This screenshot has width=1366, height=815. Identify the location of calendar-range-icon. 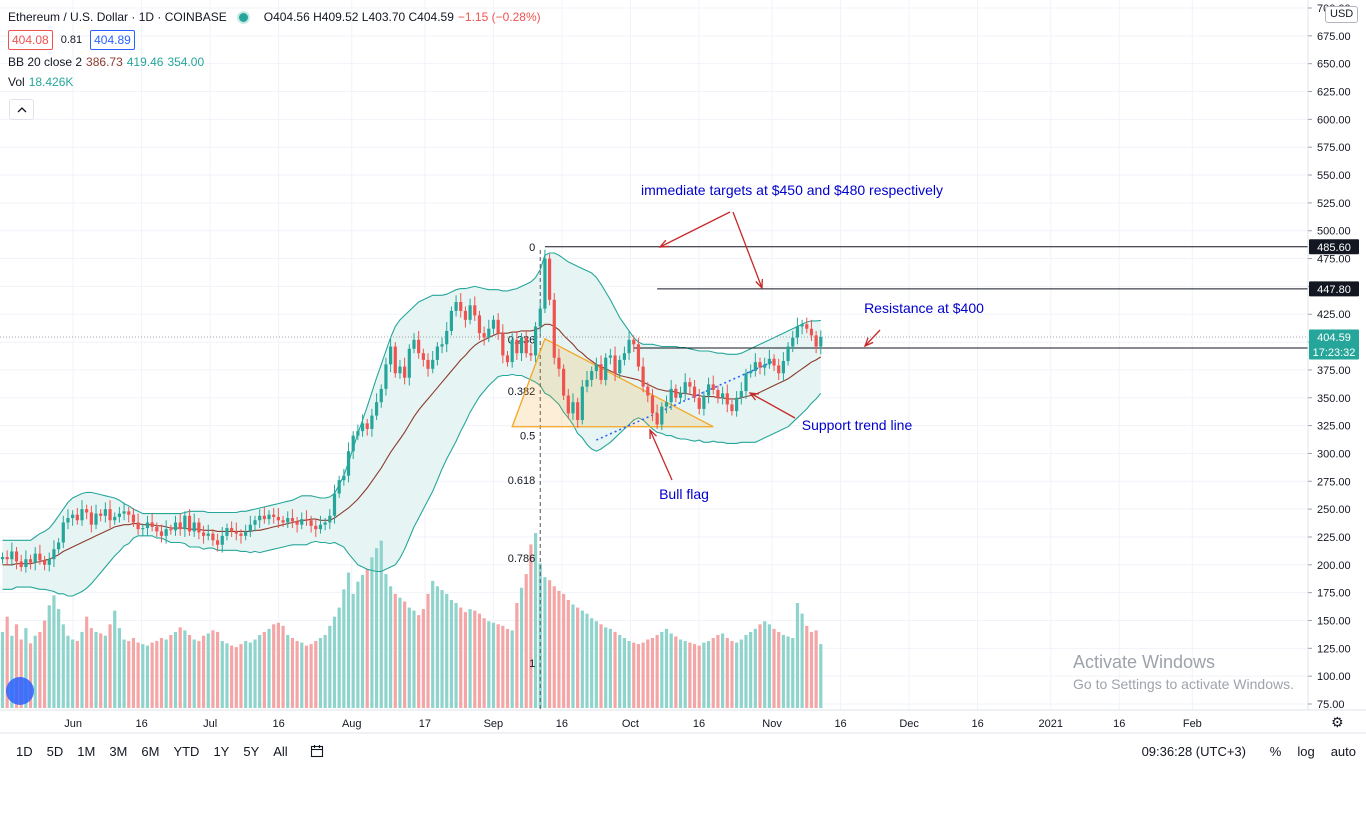
(317, 751).